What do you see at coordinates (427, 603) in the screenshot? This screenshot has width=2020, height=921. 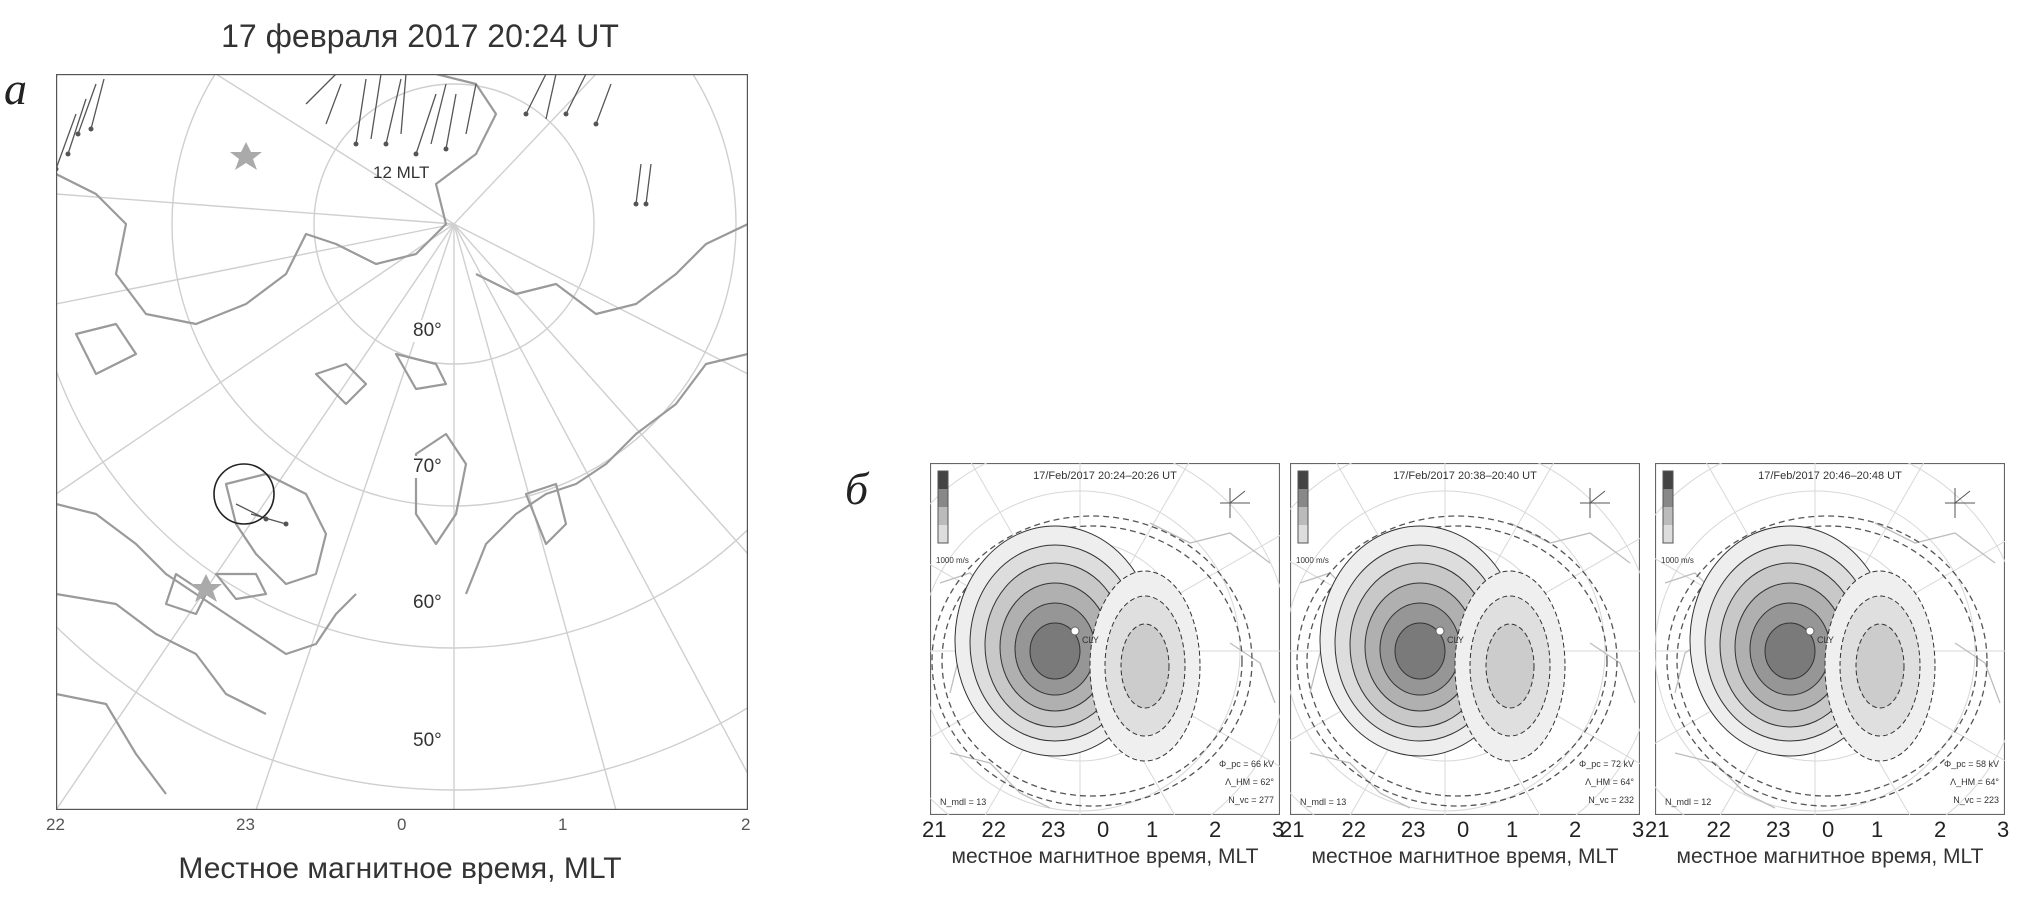 I see `lat-label-60: 60°` at bounding box center [427, 603].